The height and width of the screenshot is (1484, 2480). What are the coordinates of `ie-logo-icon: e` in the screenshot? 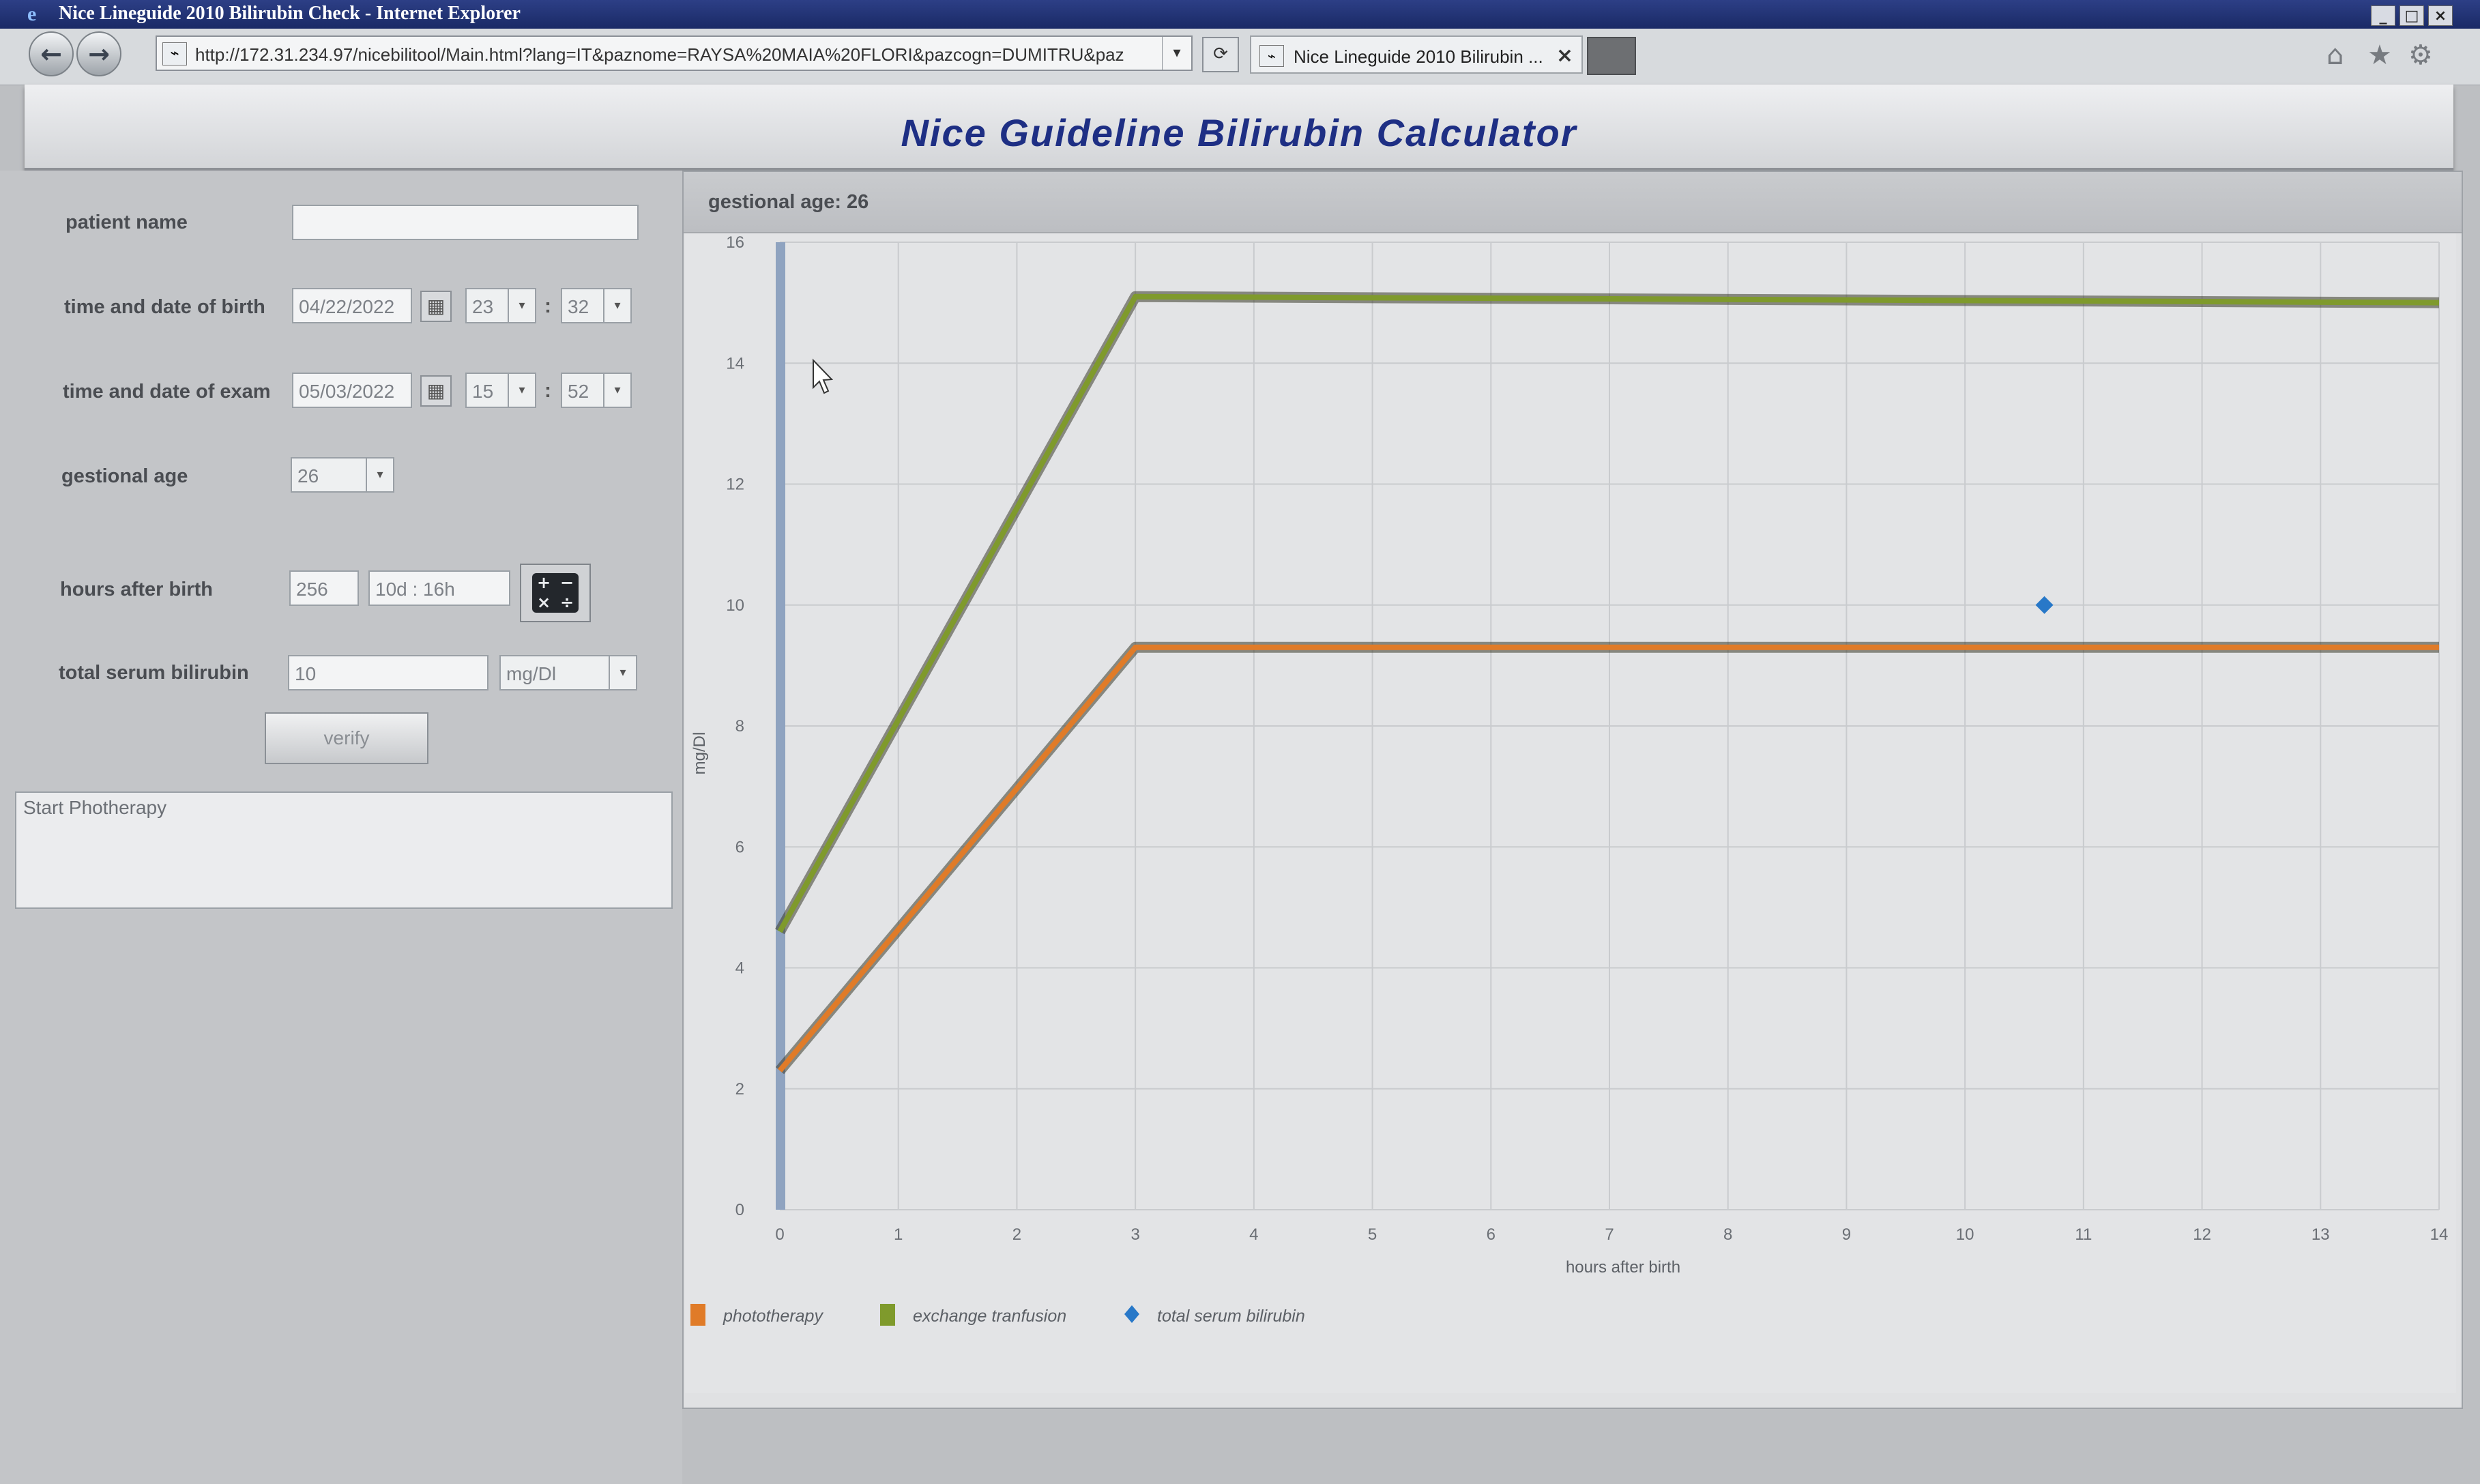 It's located at (32, 14).